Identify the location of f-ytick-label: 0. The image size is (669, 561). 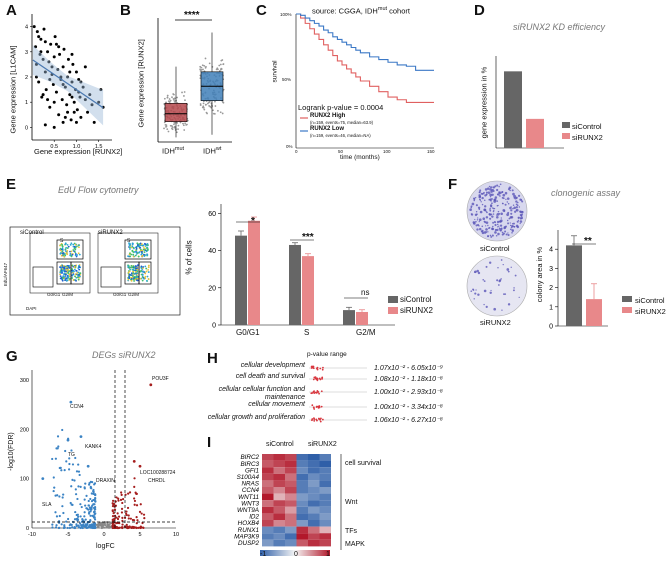
(551, 327).